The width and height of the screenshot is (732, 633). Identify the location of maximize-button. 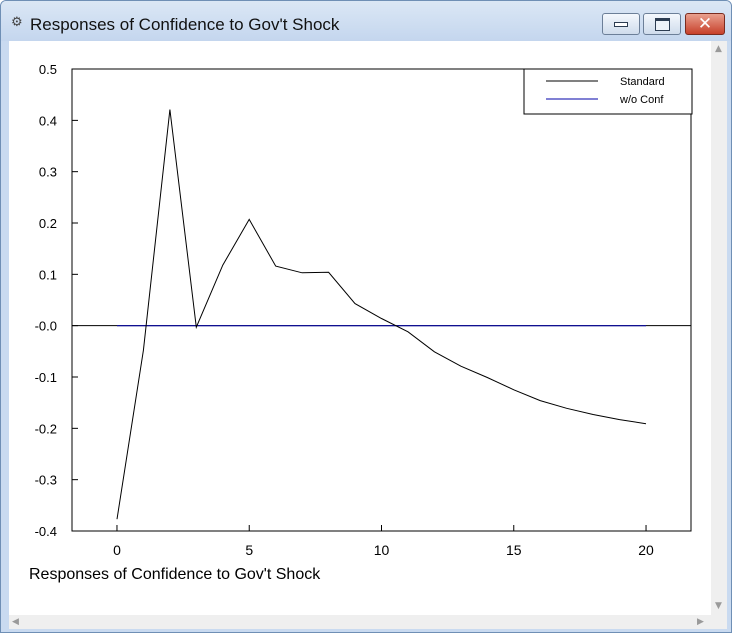
(662, 24).